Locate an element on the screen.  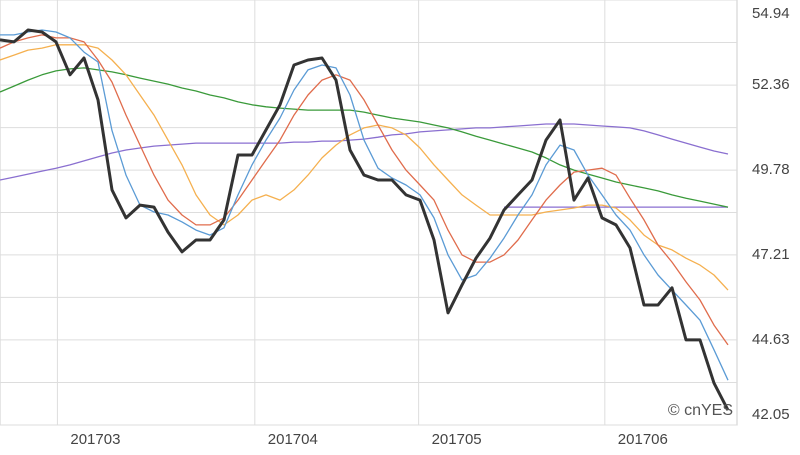
x-tick-label: 201703 is located at coordinates (95, 439).